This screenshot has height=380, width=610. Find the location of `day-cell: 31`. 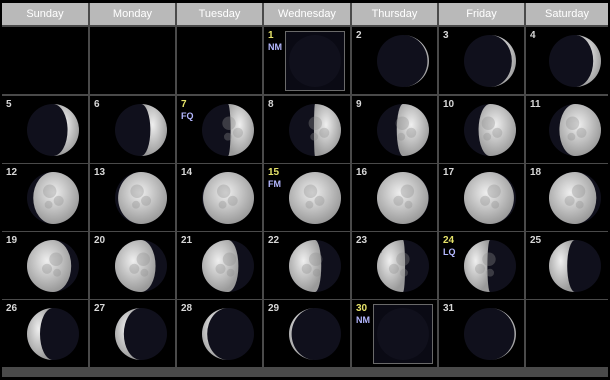

day-cell: 31 is located at coordinates (481, 333).